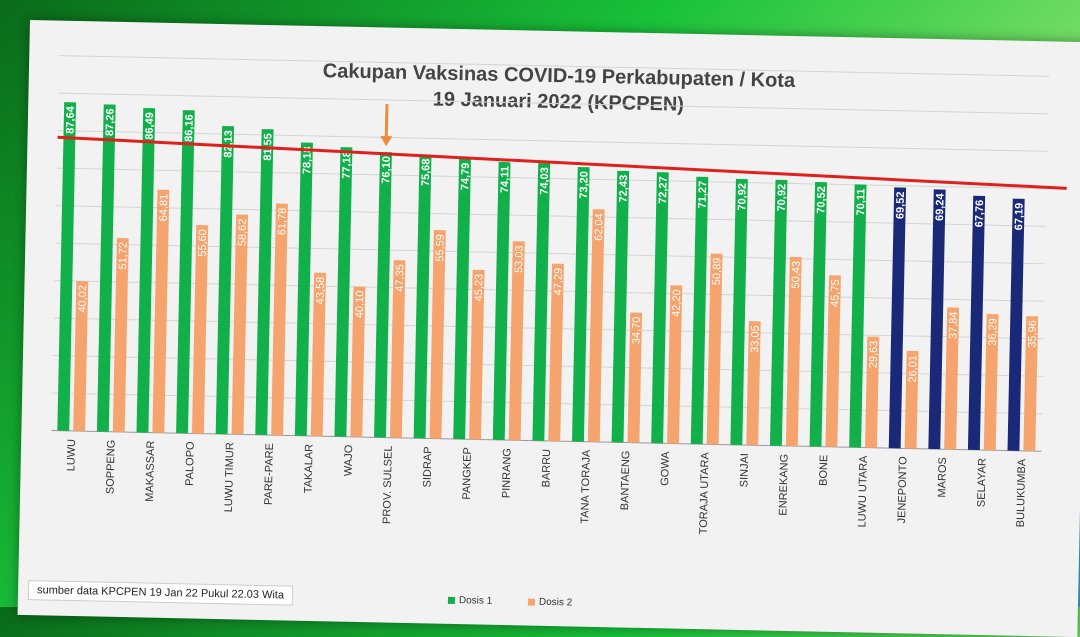 The width and height of the screenshot is (1080, 637). I want to click on data-label-dosis1: 78,18, so click(307, 161).